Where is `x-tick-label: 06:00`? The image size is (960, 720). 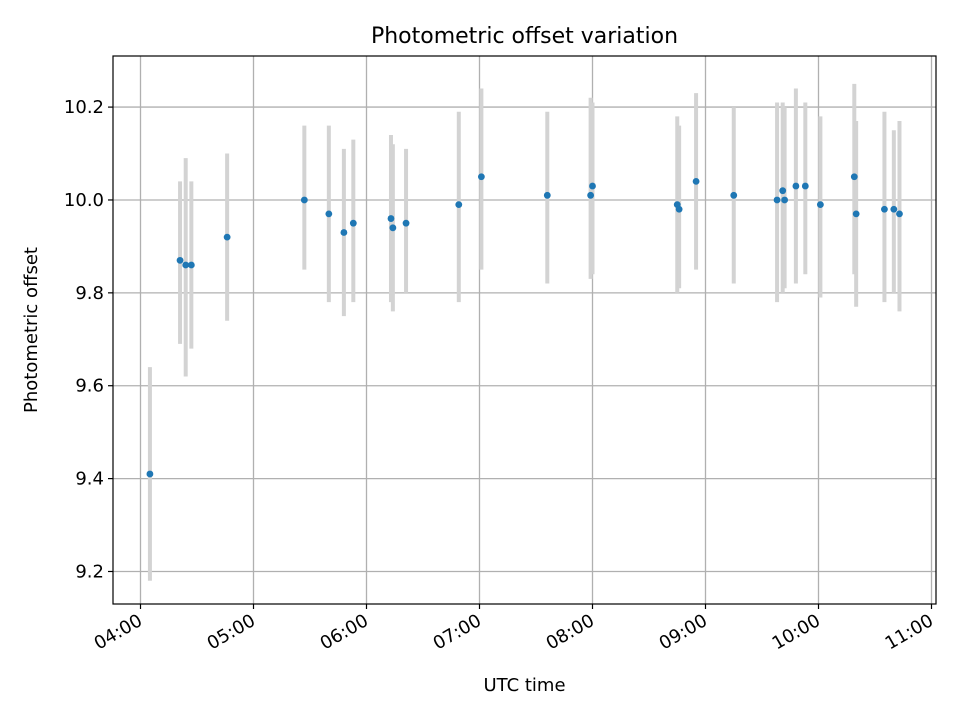 x-tick-label: 06:00 is located at coordinates (344, 632).